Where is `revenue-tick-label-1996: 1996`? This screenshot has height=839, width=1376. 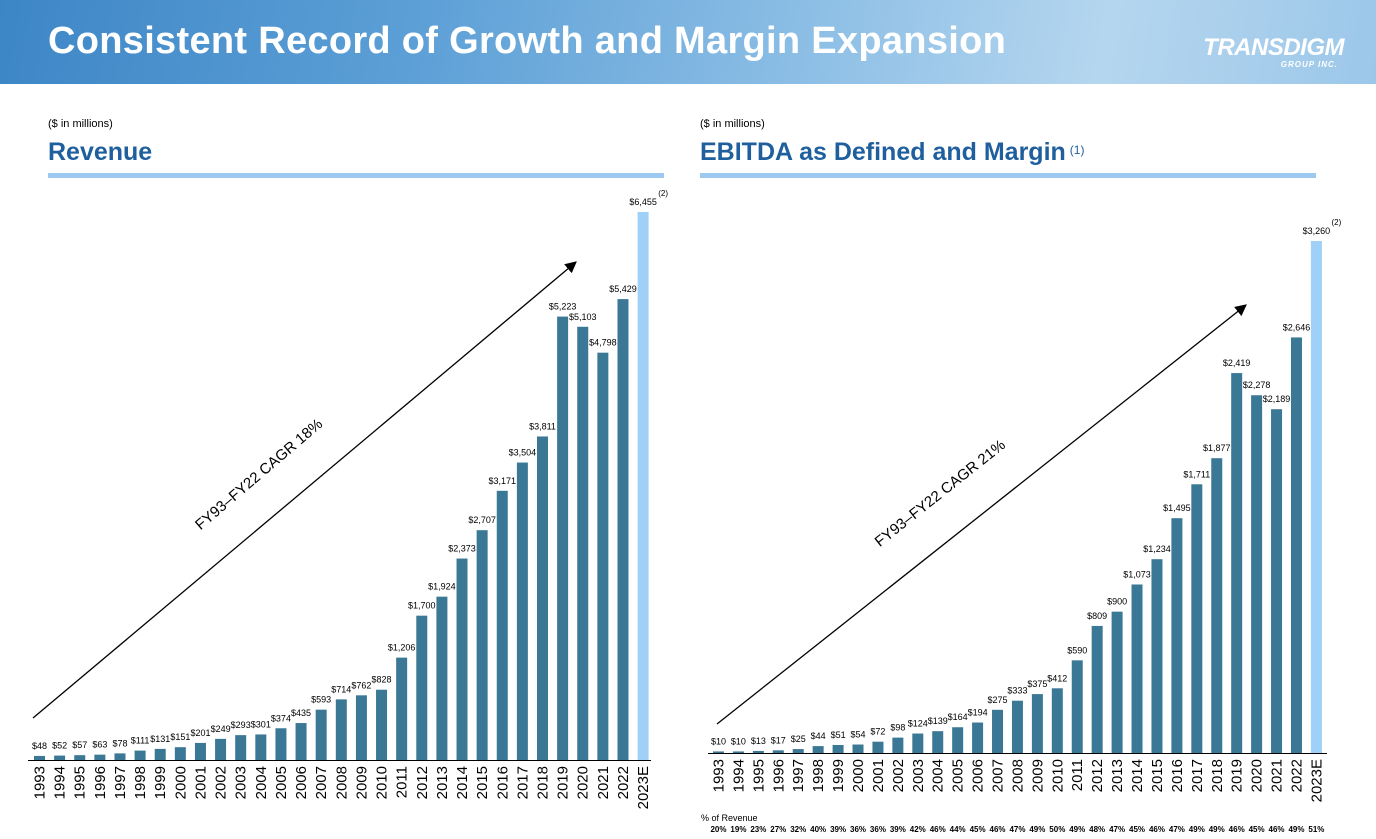
revenue-tick-label-1996: 1996 is located at coordinates (100, 782).